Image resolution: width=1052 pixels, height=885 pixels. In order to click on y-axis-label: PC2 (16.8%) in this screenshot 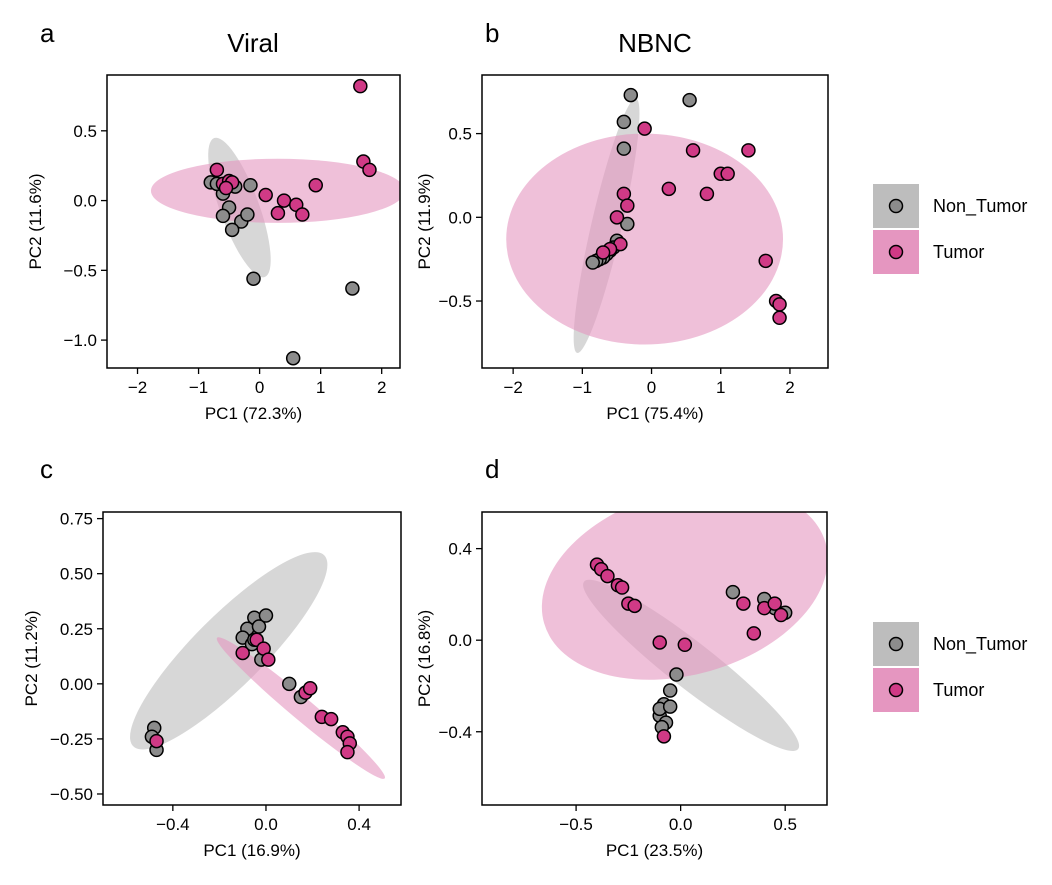, I will do `click(424, 658)`.